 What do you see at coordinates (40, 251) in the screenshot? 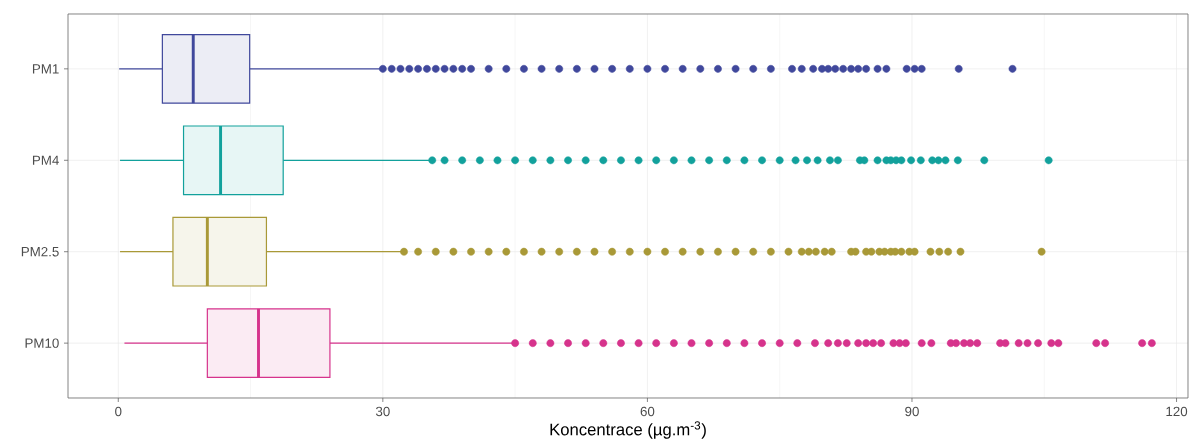
I see `y-tick-label: PM2.5` at bounding box center [40, 251].